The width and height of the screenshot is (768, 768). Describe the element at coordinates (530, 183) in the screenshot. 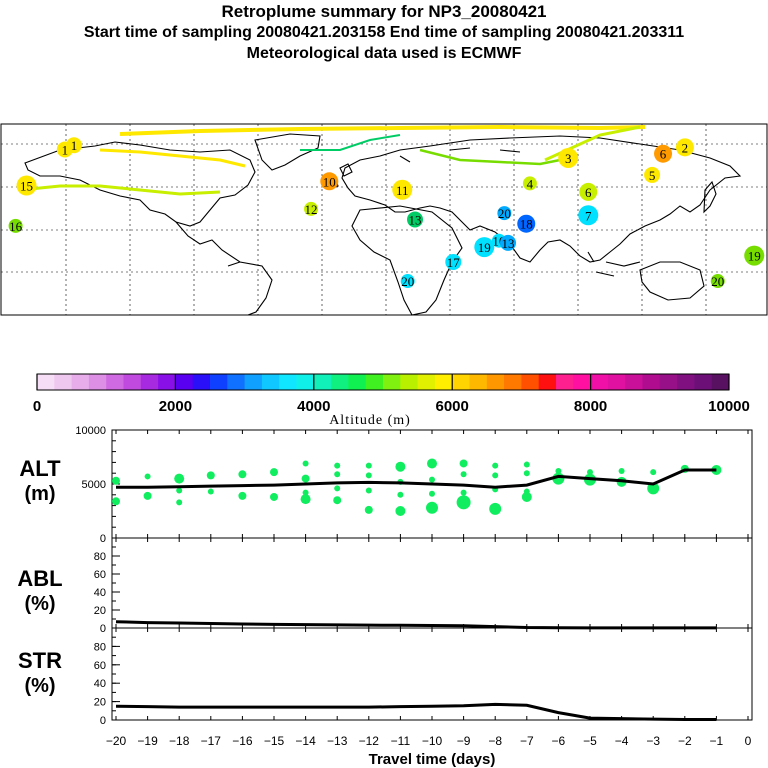

I see `plume-day-text: 4` at that location.